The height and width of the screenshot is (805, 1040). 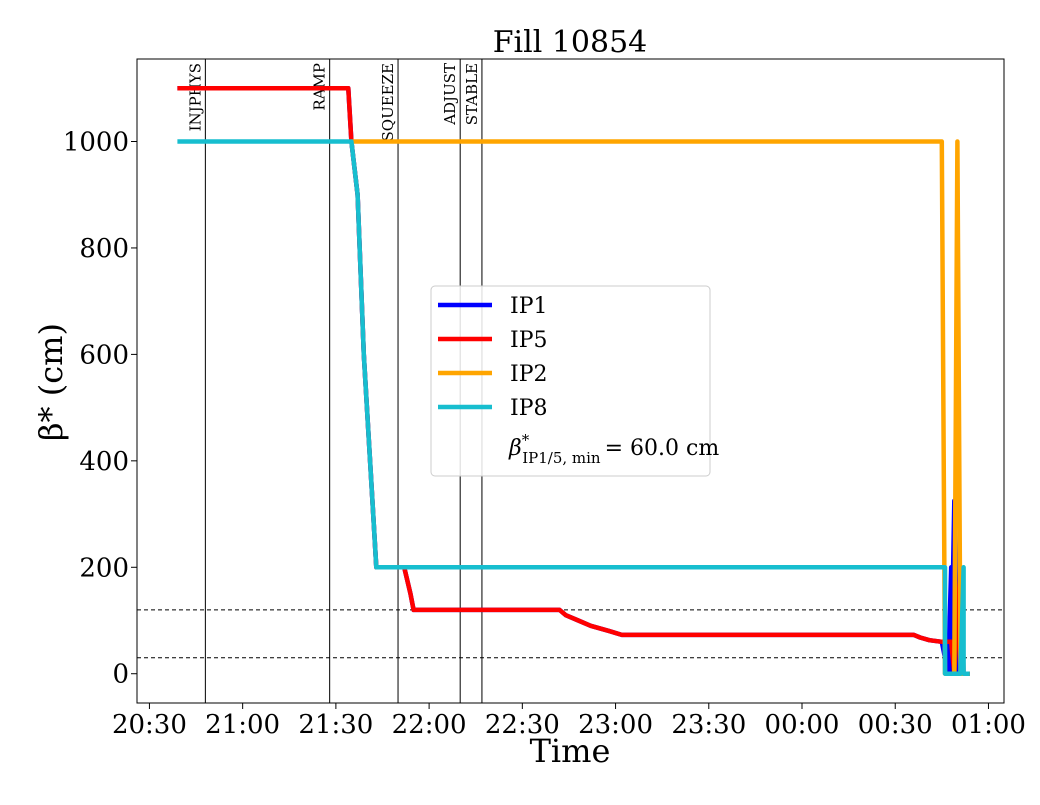 What do you see at coordinates (96, 142) in the screenshot?
I see `y-tick-label: 1000` at bounding box center [96, 142].